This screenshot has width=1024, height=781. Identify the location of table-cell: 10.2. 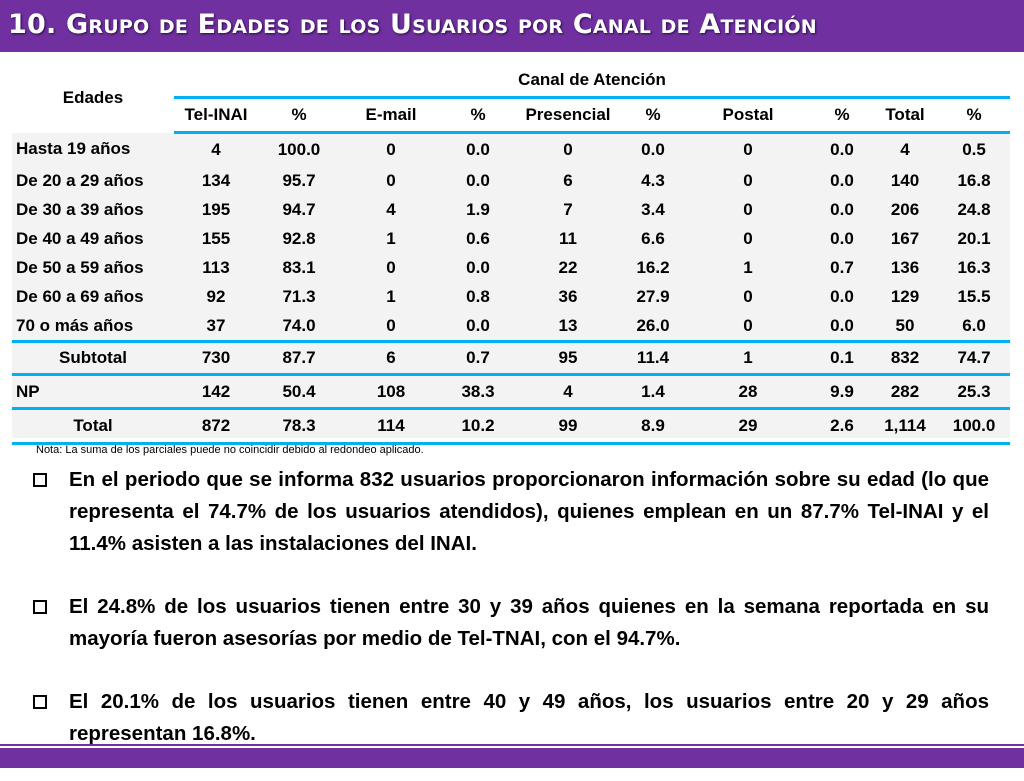
(478, 426).